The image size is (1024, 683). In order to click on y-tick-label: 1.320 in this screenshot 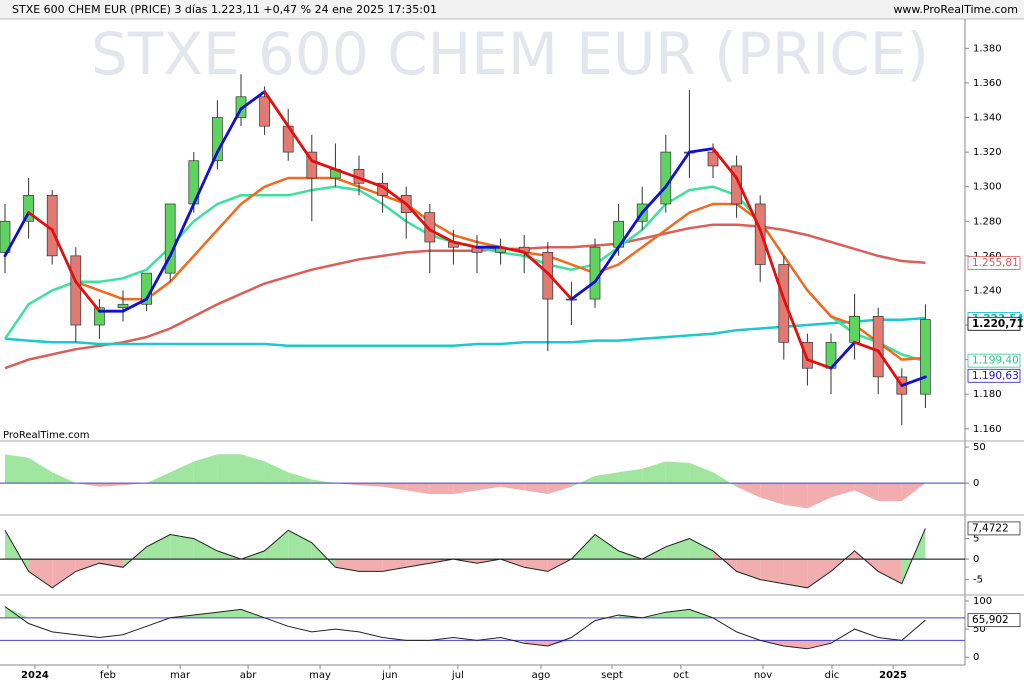, I will do `click(987, 152)`.